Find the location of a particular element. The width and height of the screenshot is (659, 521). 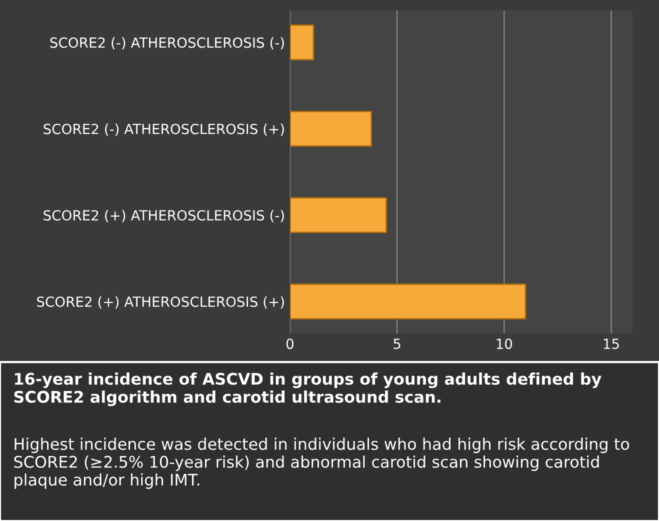

y-tick-label: SCORE2 (-) ATHEROSCLEROSIS (+) is located at coordinates (164, 129).